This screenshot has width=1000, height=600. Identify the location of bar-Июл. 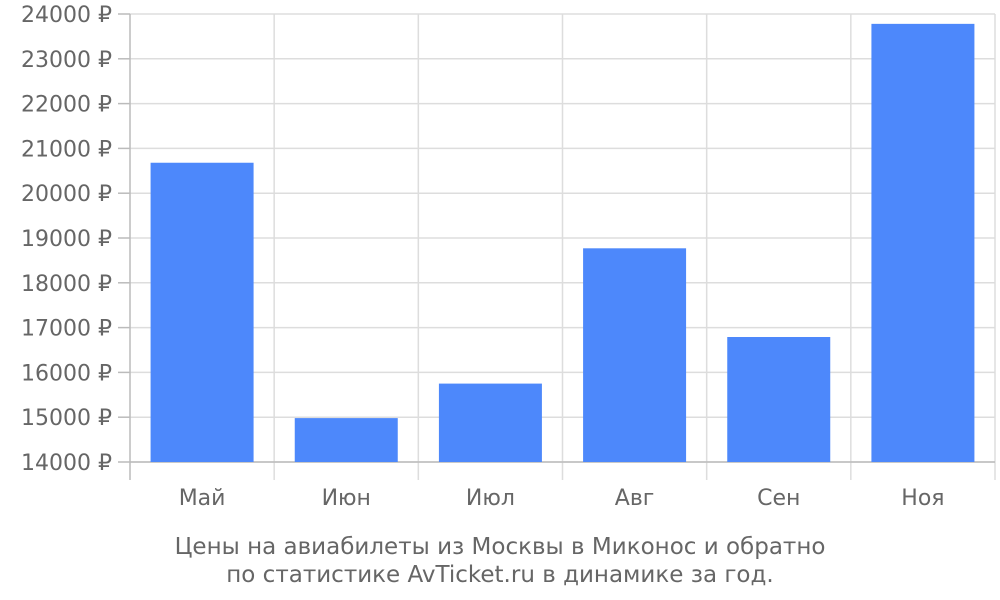
(490, 422).